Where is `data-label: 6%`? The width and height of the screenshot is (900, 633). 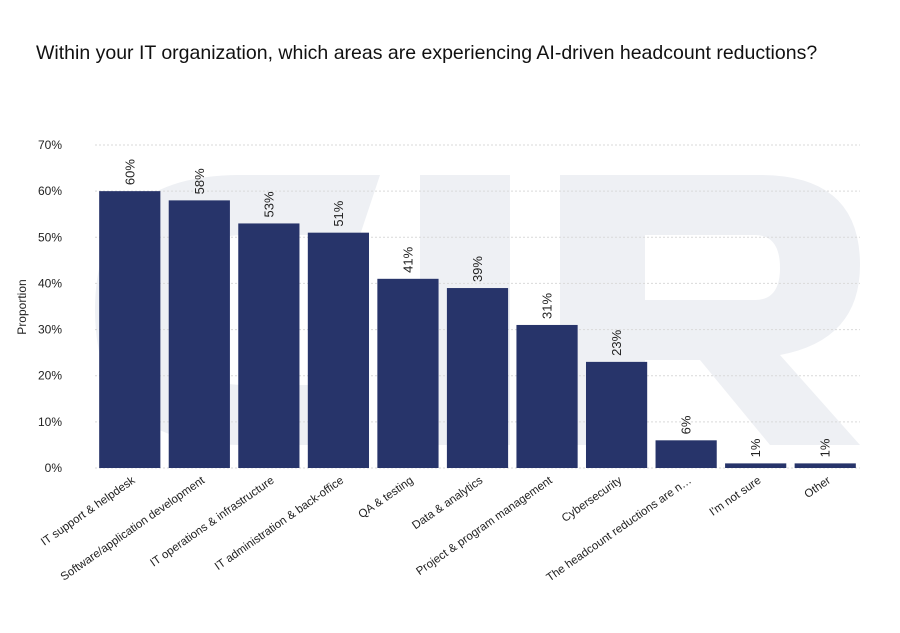
data-label: 6% is located at coordinates (686, 424).